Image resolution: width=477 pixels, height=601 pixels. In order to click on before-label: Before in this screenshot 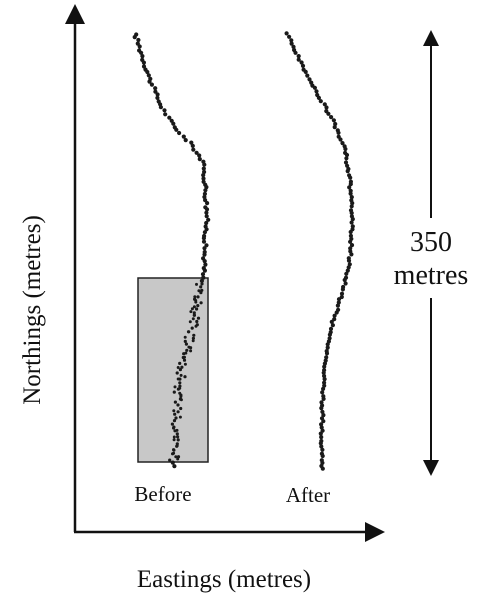, I will do `click(162, 494)`.